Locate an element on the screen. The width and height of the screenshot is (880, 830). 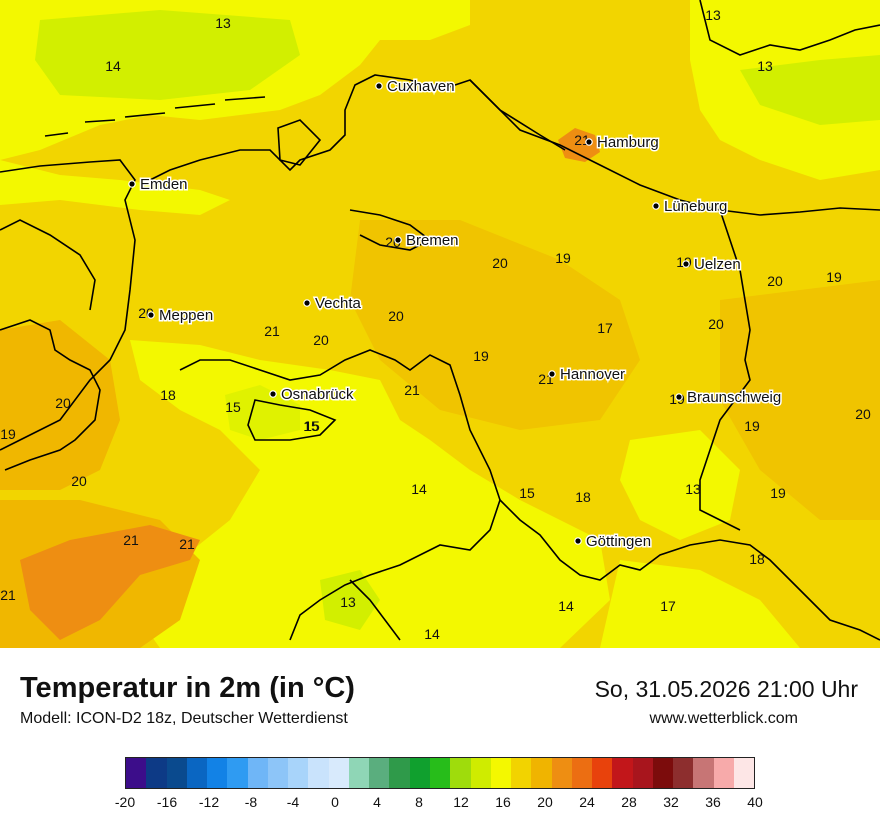
field-hamburg-hot is located at coordinates (579, 145).